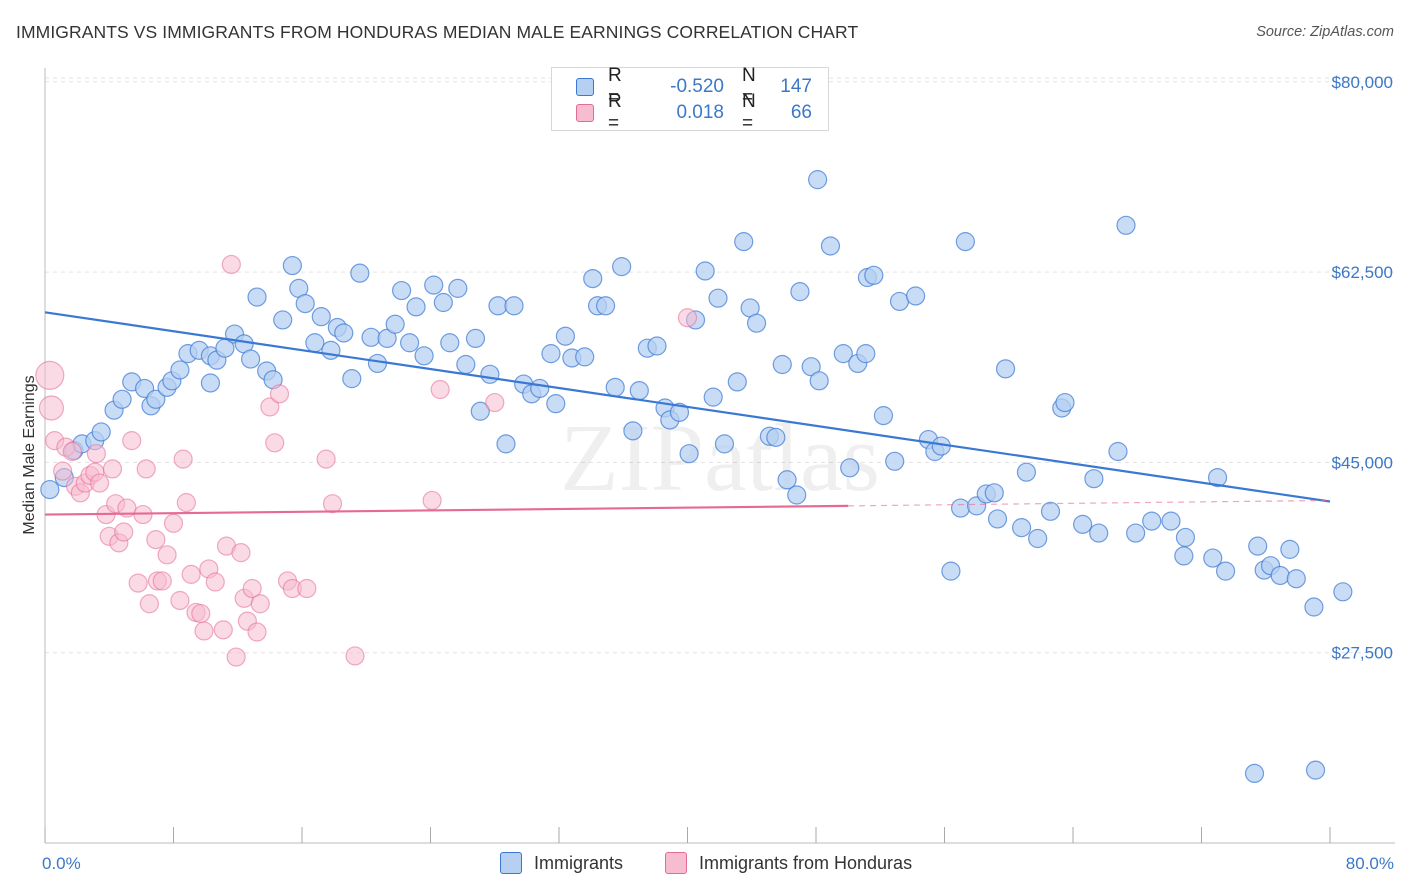 The height and width of the screenshot is (892, 1406). I want to click on y-tick-label: $45,000, so click(1362, 462).